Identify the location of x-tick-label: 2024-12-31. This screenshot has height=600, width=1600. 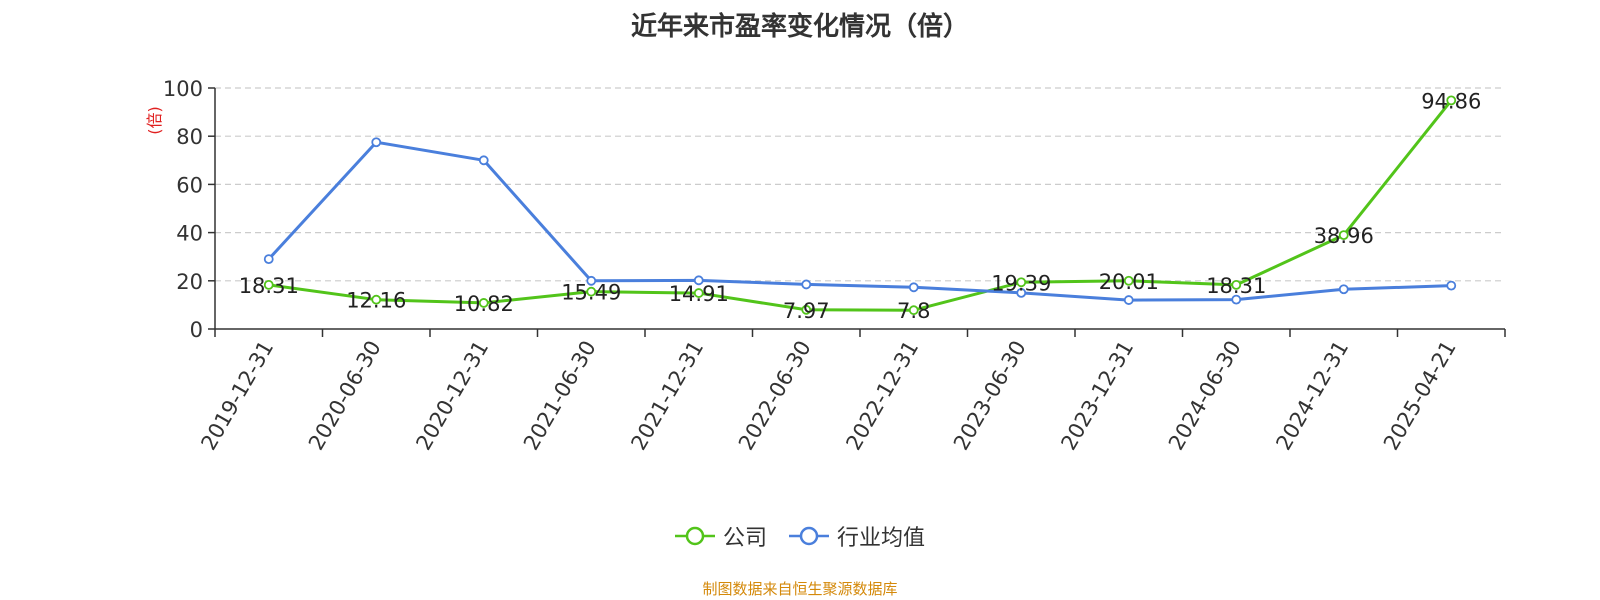
(1312, 396).